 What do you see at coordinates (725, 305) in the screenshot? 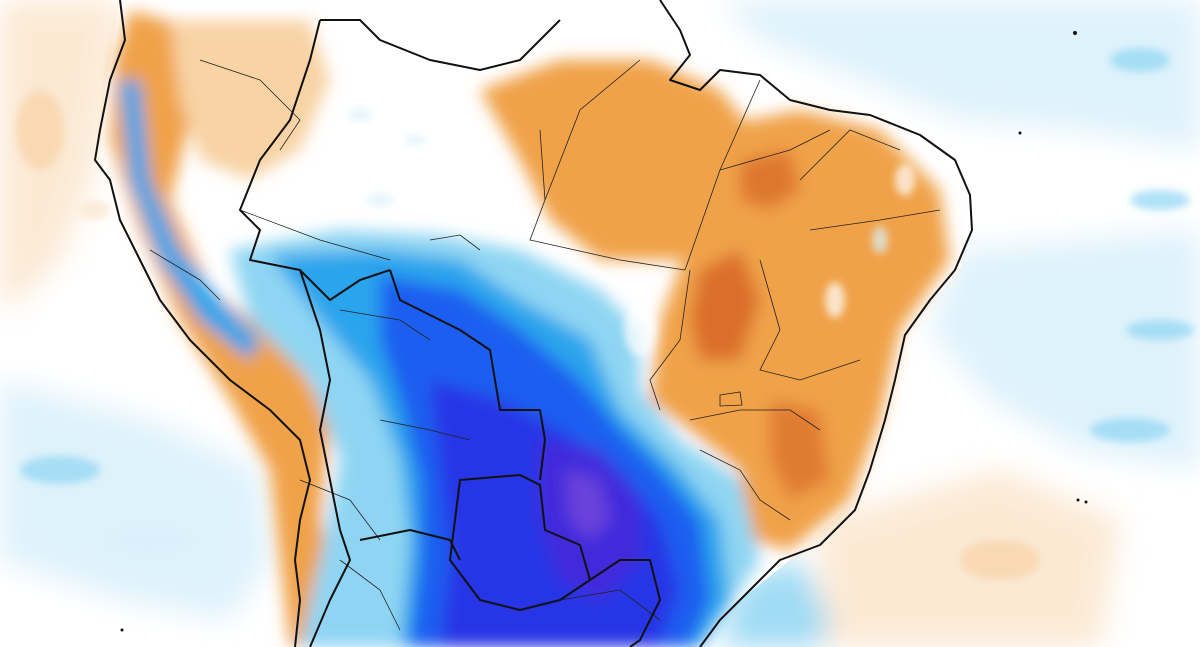
I see `central-brazil-strong-warm` at bounding box center [725, 305].